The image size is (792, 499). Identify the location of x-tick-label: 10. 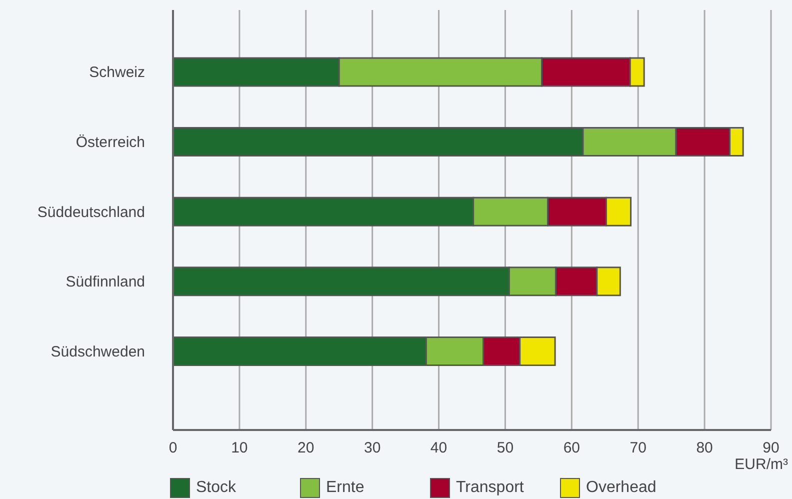
(239, 448).